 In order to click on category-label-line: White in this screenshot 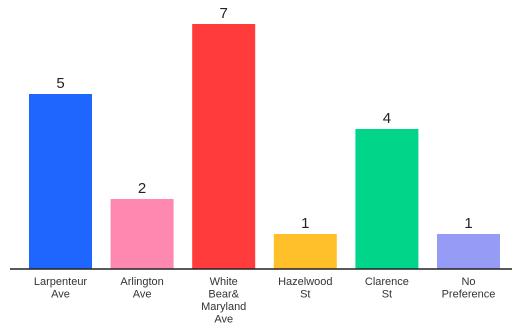, I will do `click(224, 282)`.